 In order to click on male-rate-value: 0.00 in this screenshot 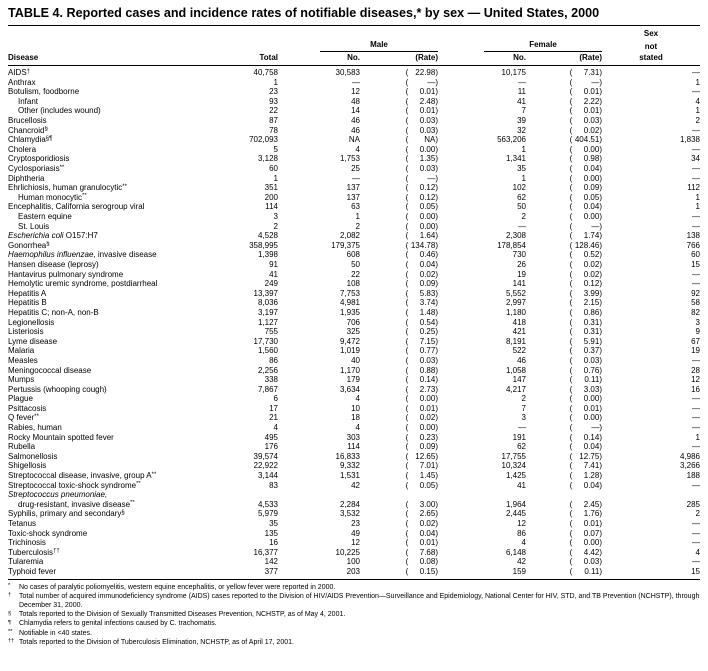, I will do `click(427, 149)`.